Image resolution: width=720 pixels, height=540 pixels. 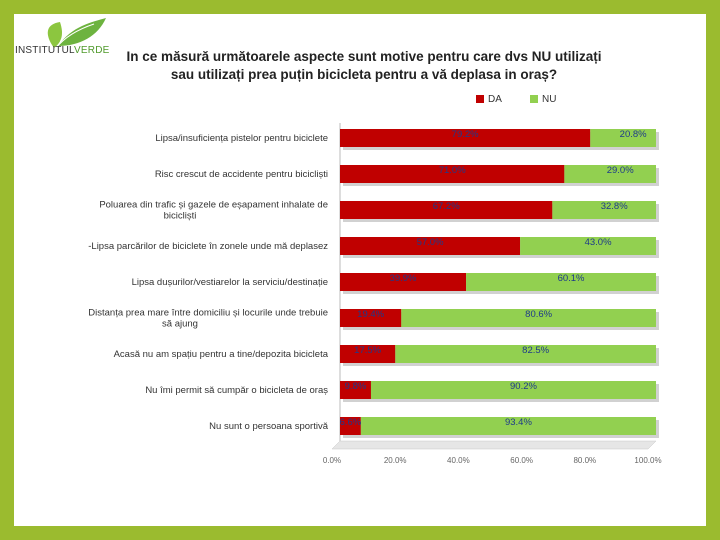 I want to click on x-tick-label: 60.0%, so click(x=521, y=460).